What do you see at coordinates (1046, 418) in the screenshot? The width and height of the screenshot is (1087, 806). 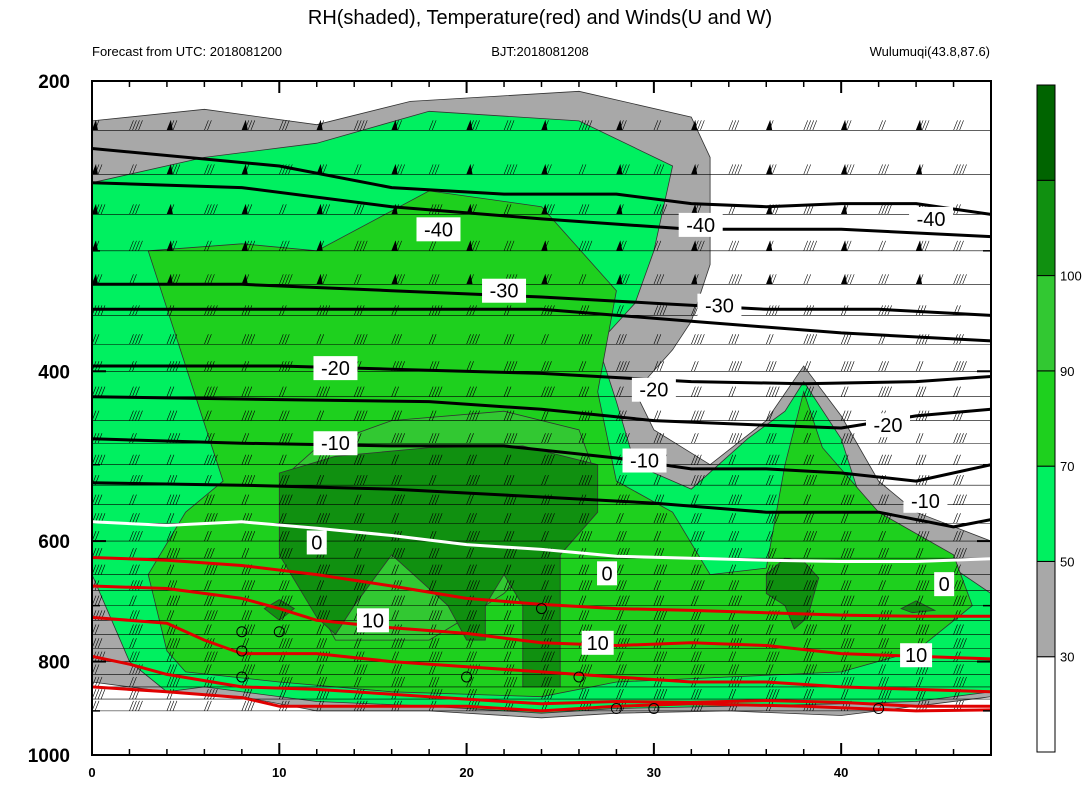 I see `colorbar-swatch` at bounding box center [1046, 418].